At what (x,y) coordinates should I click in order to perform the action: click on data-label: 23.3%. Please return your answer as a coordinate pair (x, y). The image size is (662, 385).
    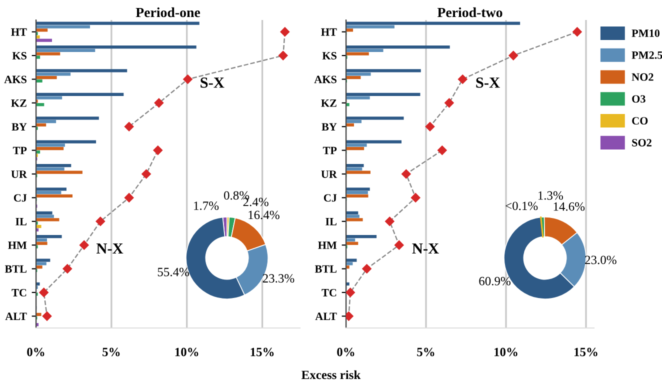
    Looking at the image, I should click on (278, 278).